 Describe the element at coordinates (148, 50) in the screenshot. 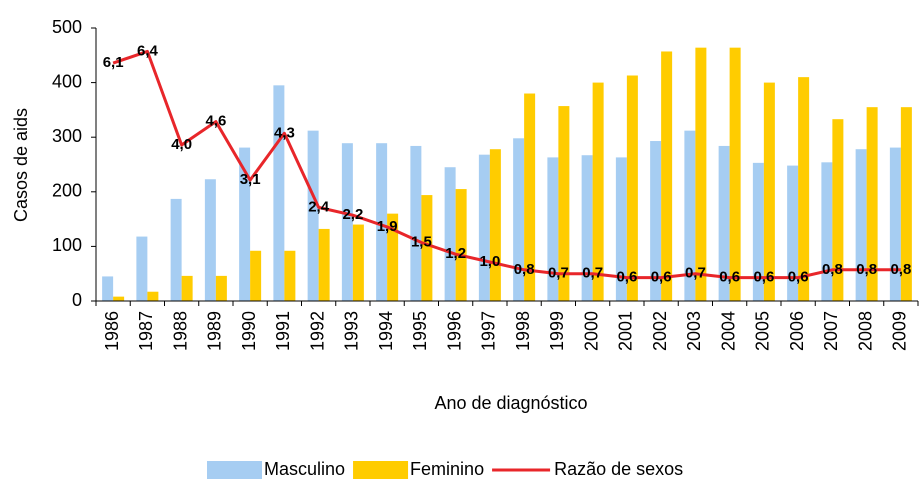

I see `value-label: 6,4` at that location.